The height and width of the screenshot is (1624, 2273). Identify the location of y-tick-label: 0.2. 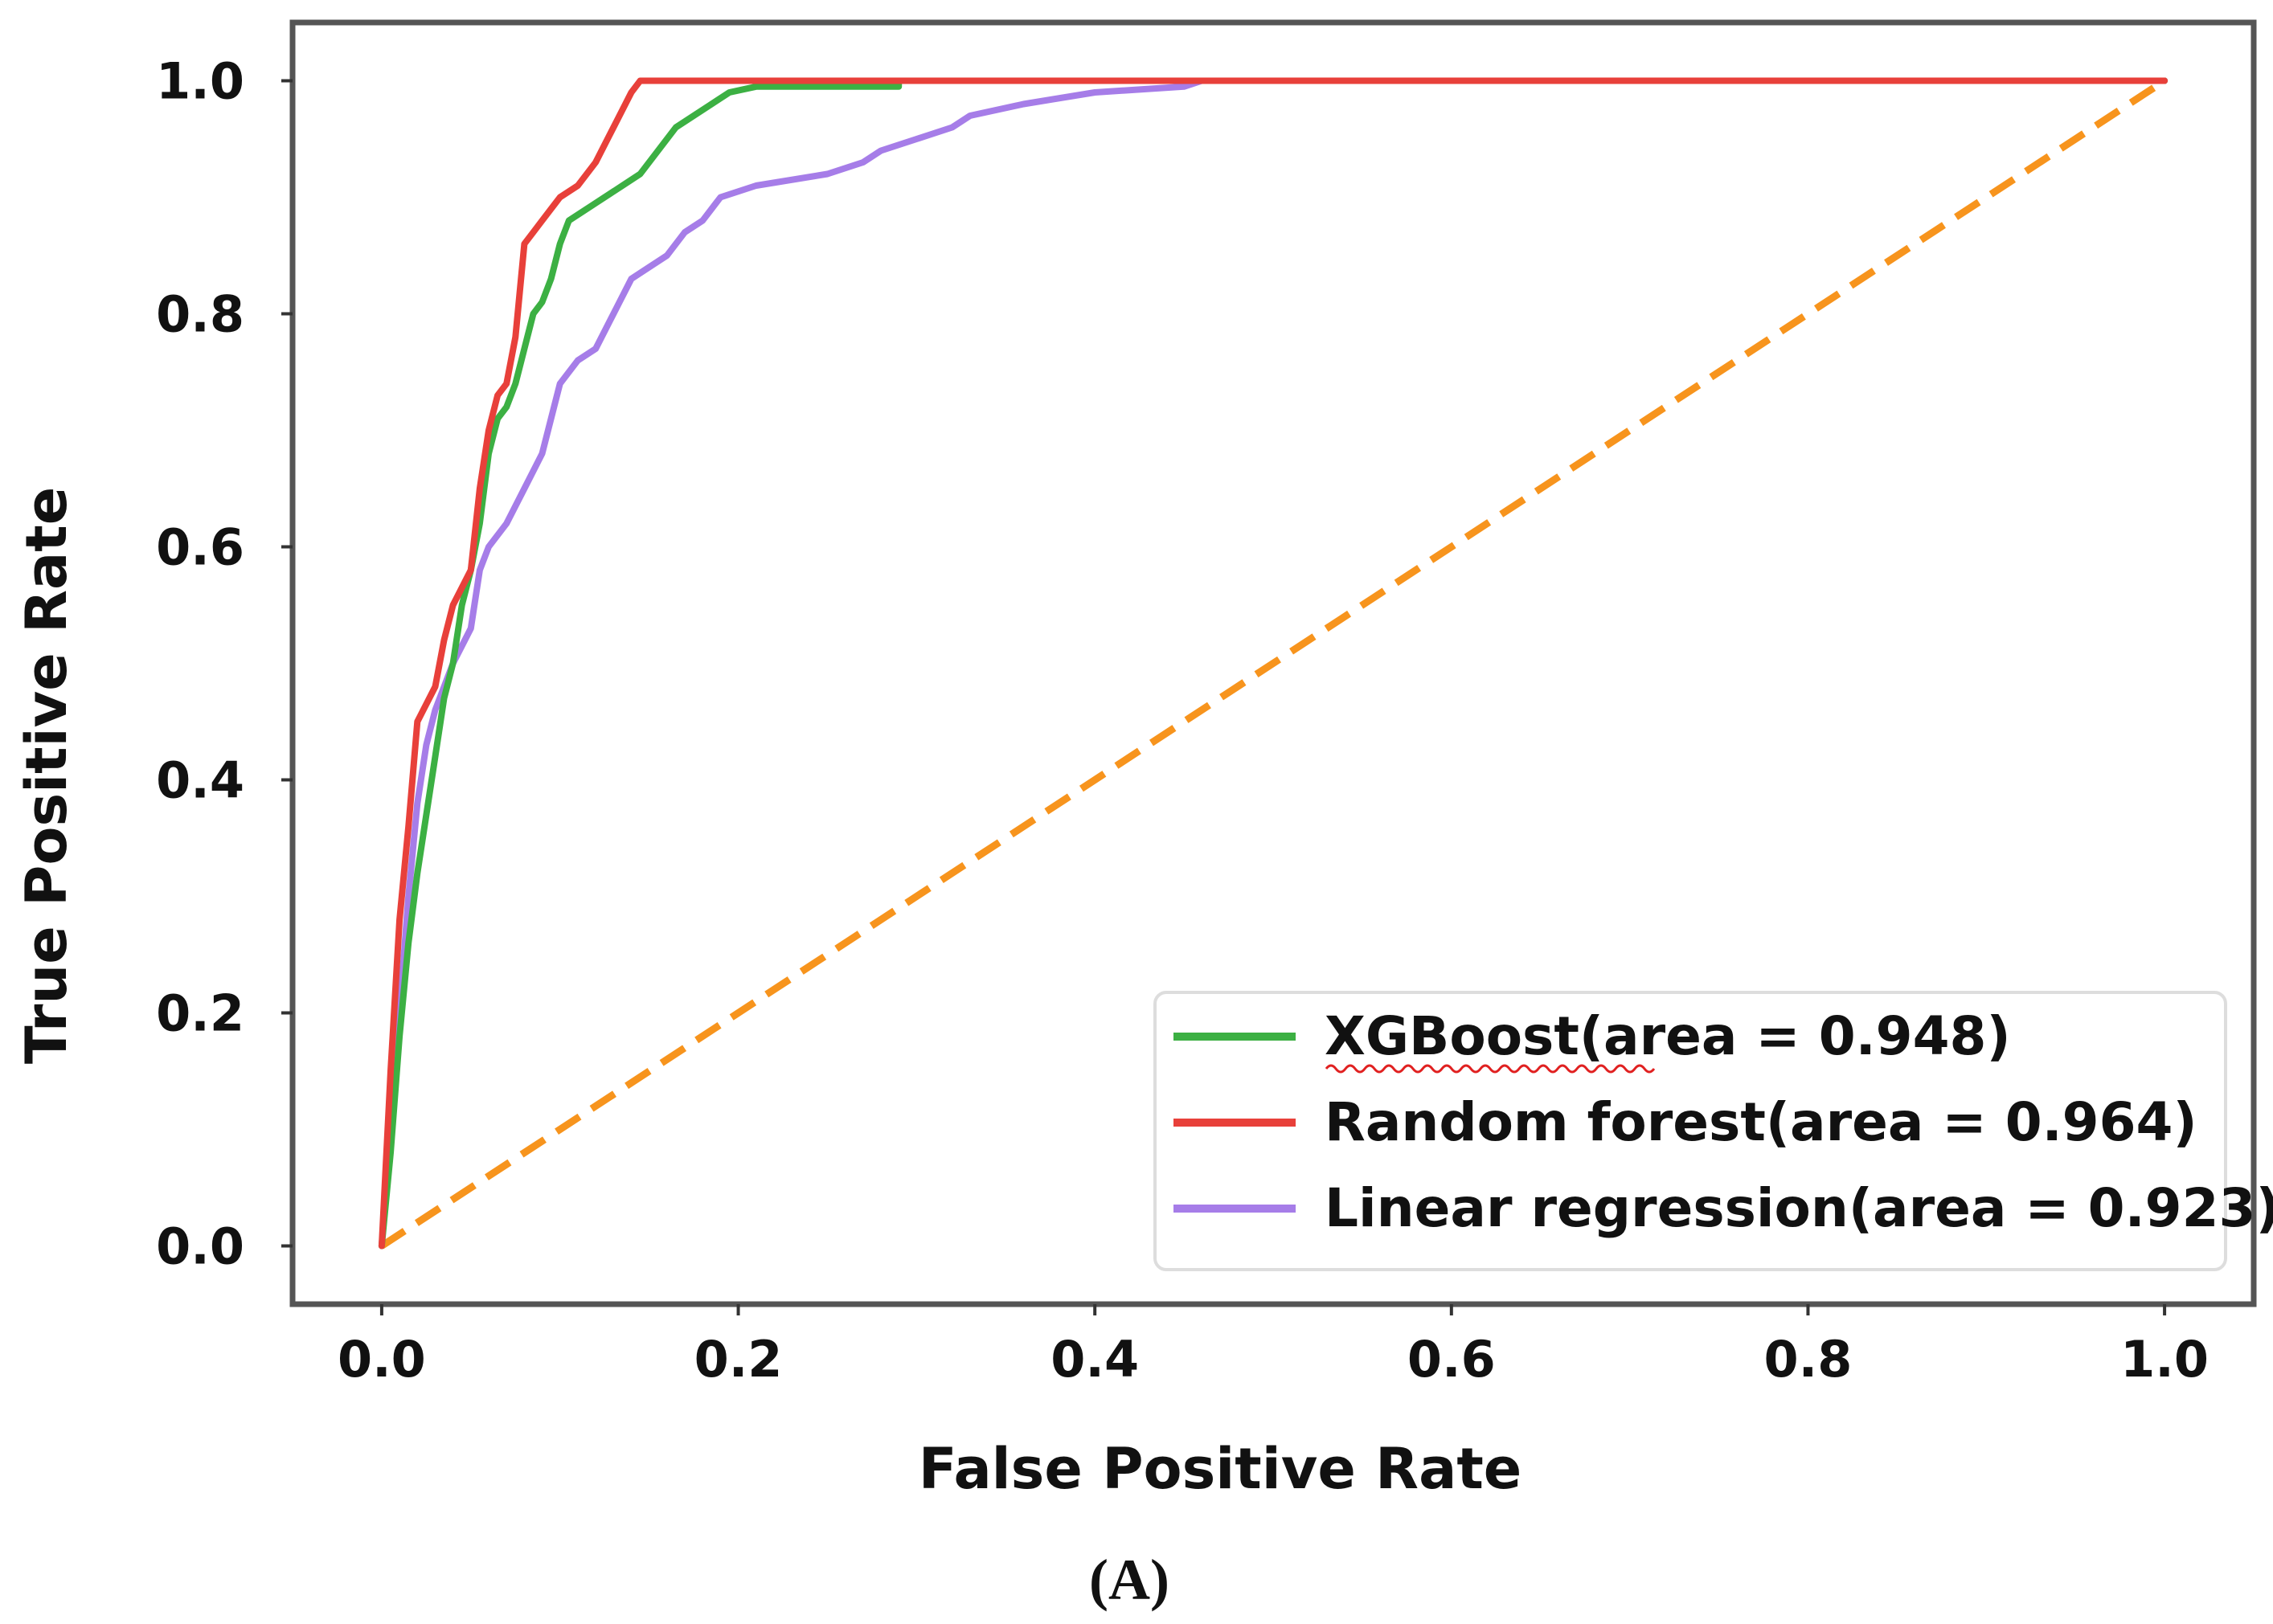
(200, 1013).